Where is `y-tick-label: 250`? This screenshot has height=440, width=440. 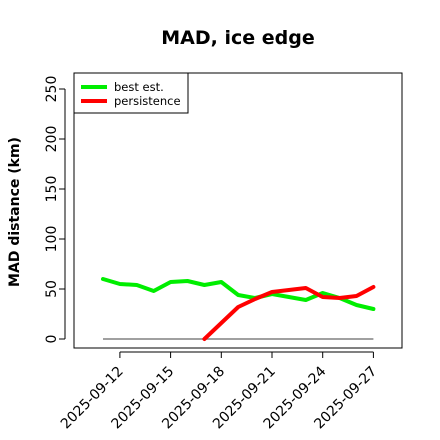 y-tick-label: 250 is located at coordinates (52, 89).